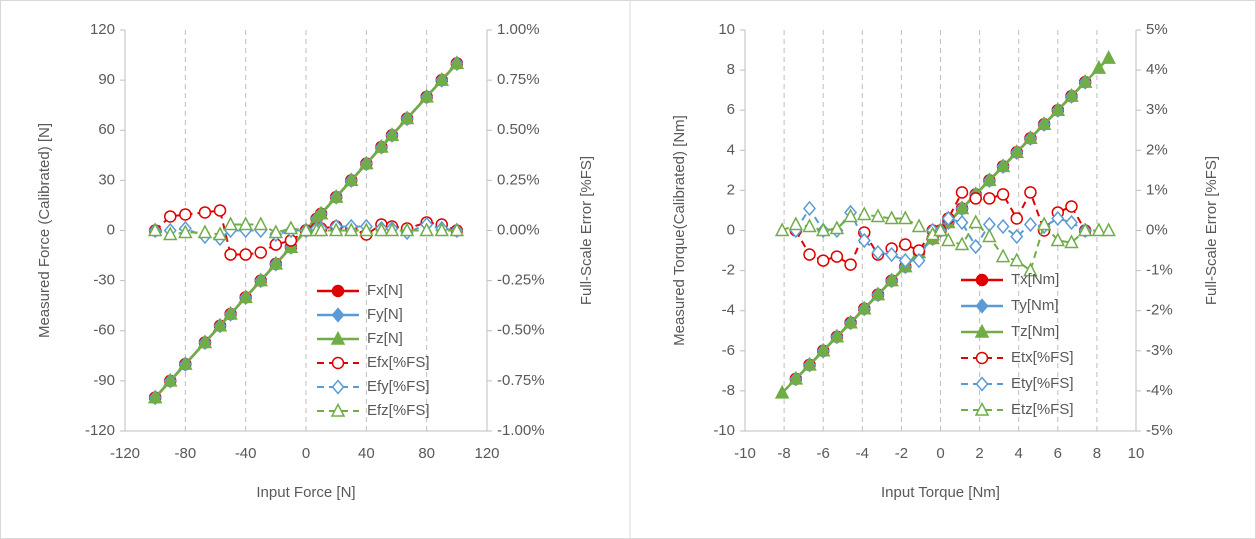 The image size is (1256, 539). Describe the element at coordinates (486, 453) in the screenshot. I see `x-tick-label: 120` at that location.